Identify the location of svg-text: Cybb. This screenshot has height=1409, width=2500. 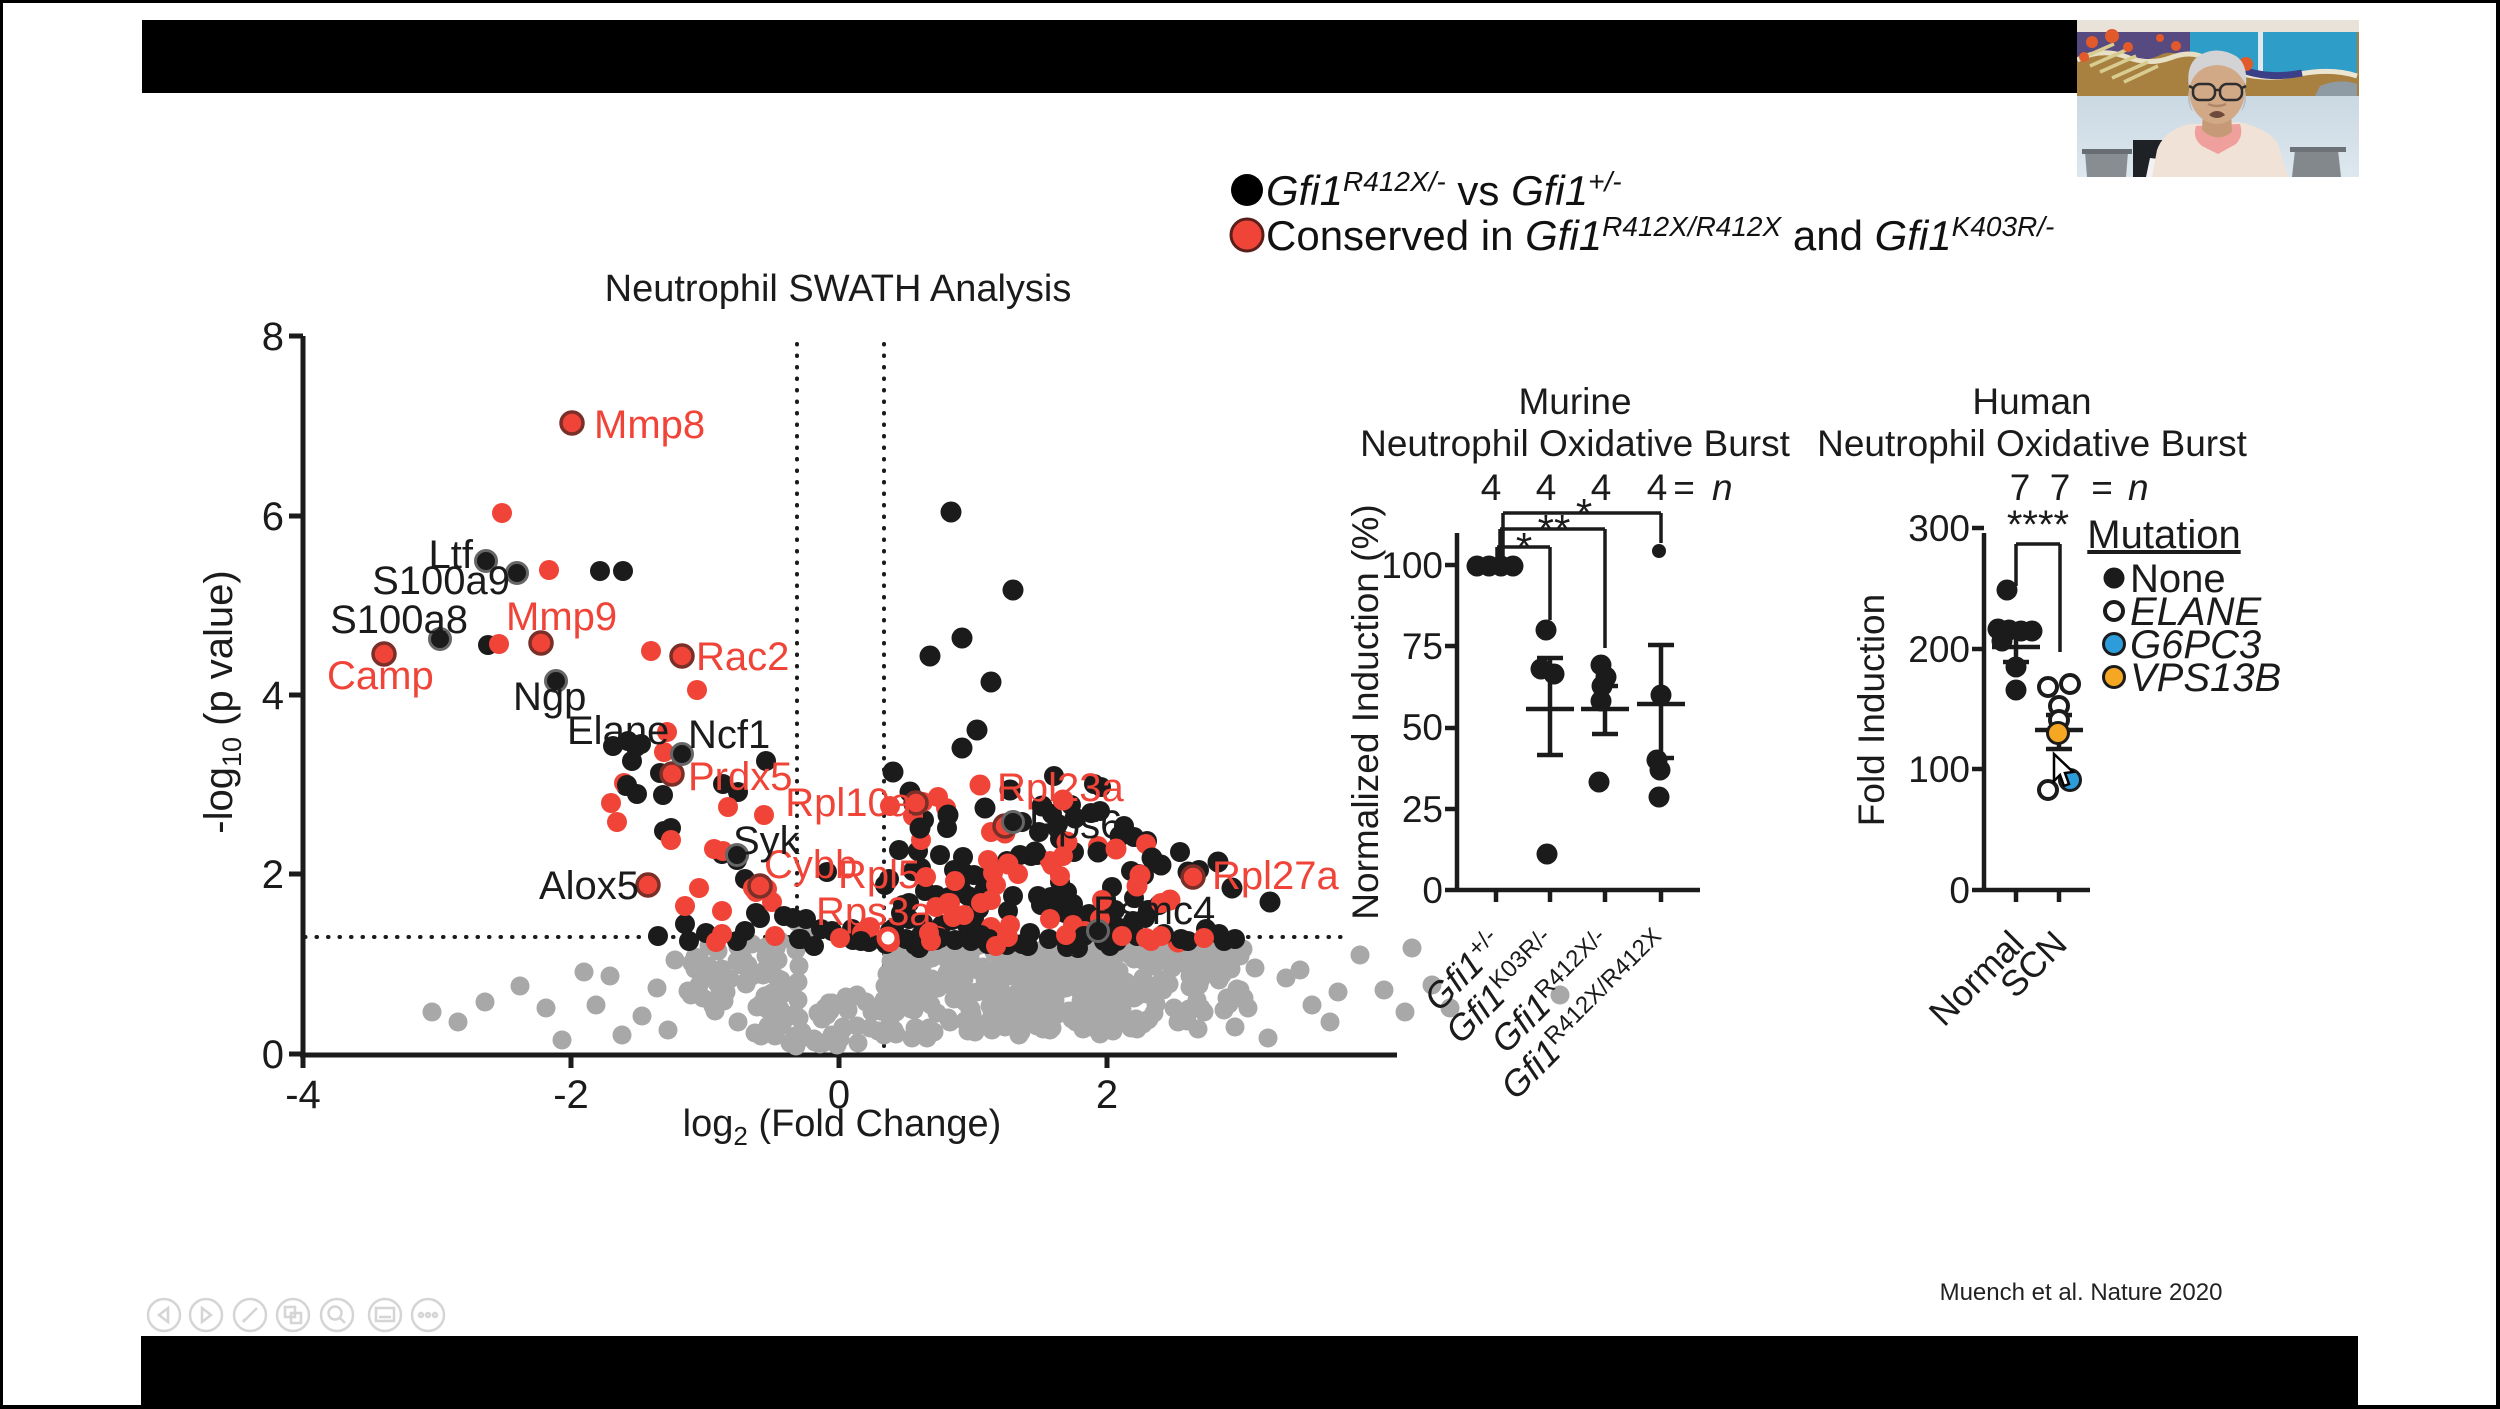
(810, 865).